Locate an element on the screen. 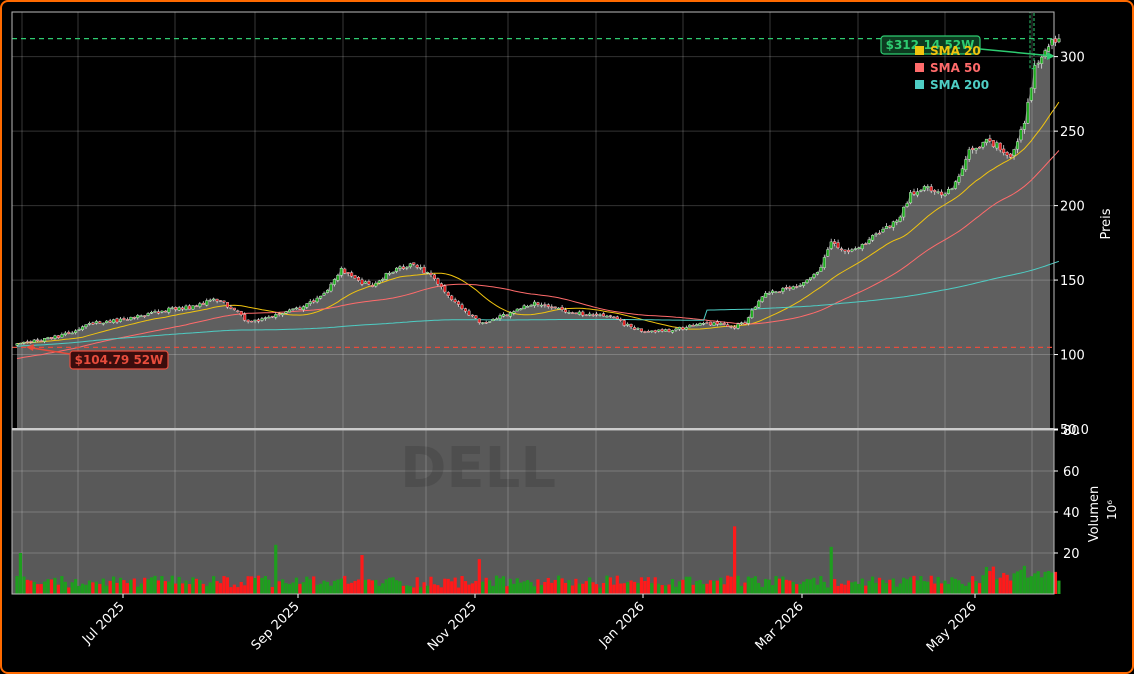 The width and height of the screenshot is (1134, 674). sma-200-line is located at coordinates (538, 303).